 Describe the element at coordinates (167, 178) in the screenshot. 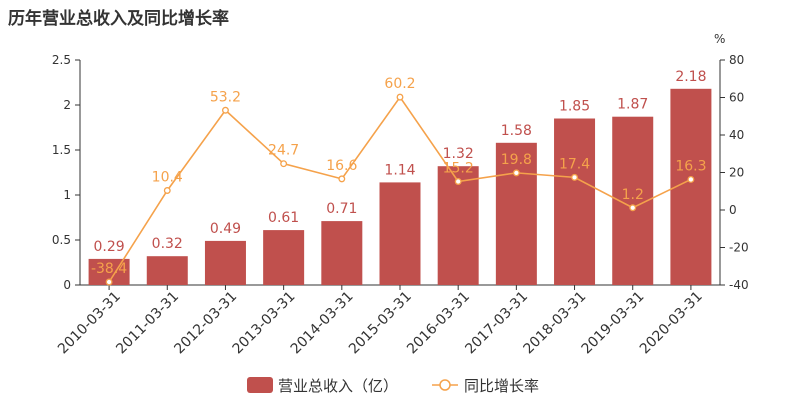

I see `growth-rate-label: 10.4` at that location.